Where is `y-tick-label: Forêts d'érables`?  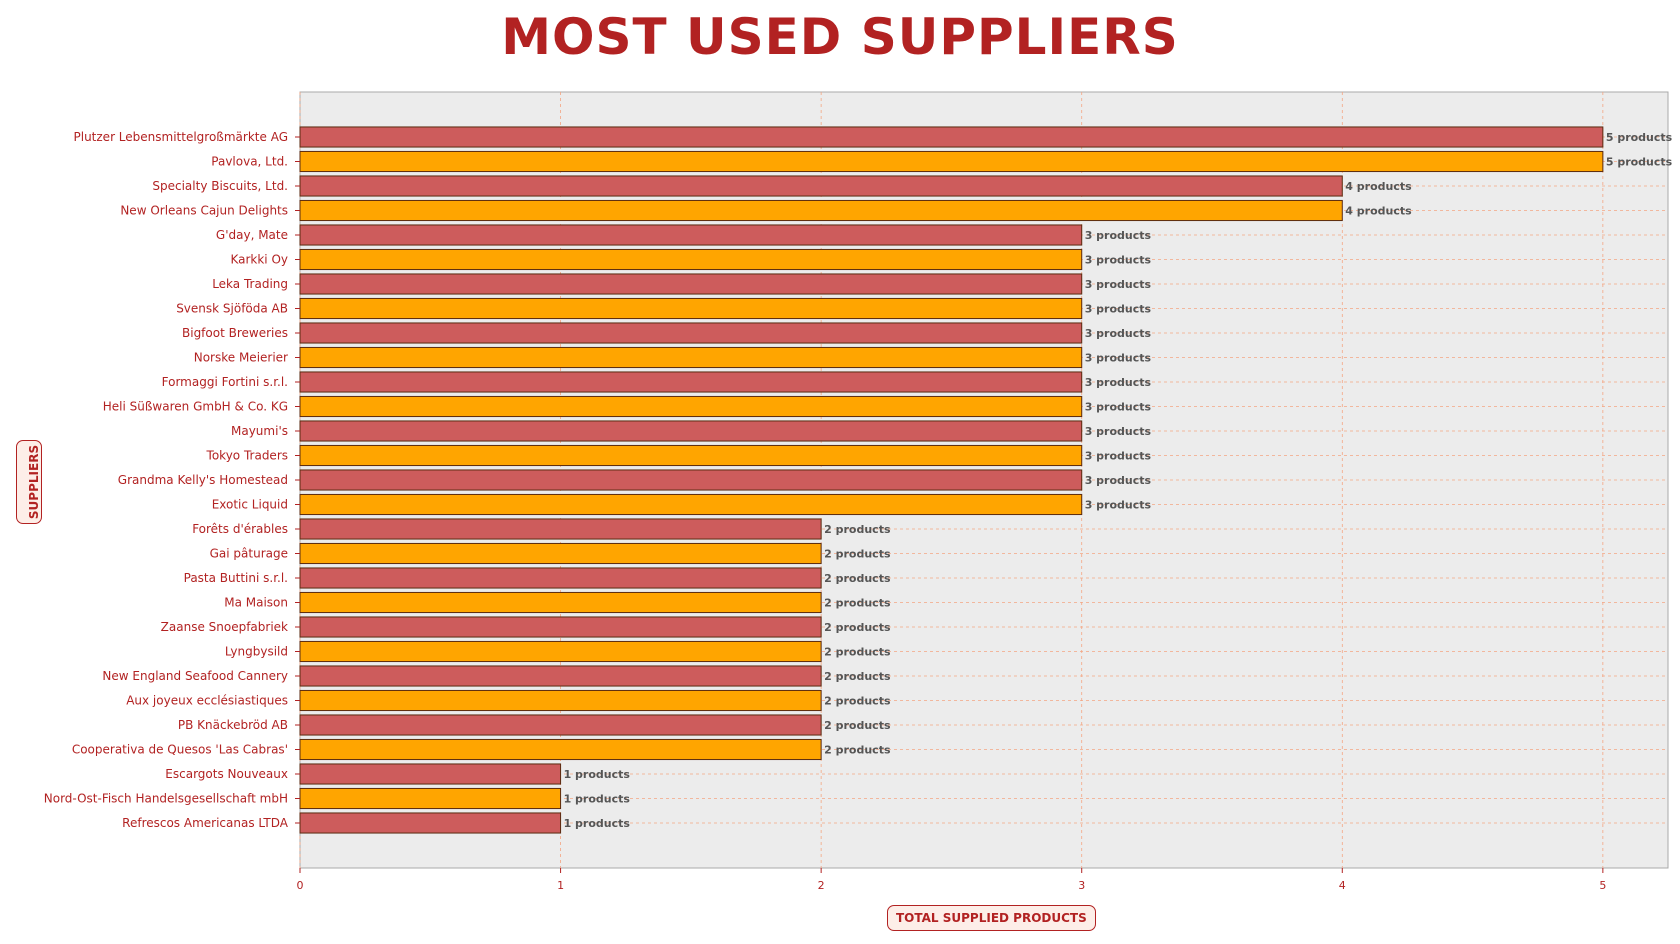
y-tick-label: Forêts d'érables is located at coordinates (240, 529).